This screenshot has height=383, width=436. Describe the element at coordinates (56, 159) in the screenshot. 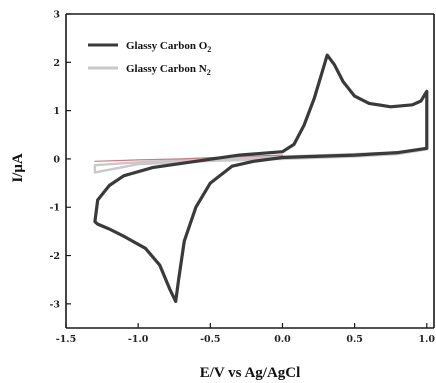

I see `y-tick-label: 0` at that location.